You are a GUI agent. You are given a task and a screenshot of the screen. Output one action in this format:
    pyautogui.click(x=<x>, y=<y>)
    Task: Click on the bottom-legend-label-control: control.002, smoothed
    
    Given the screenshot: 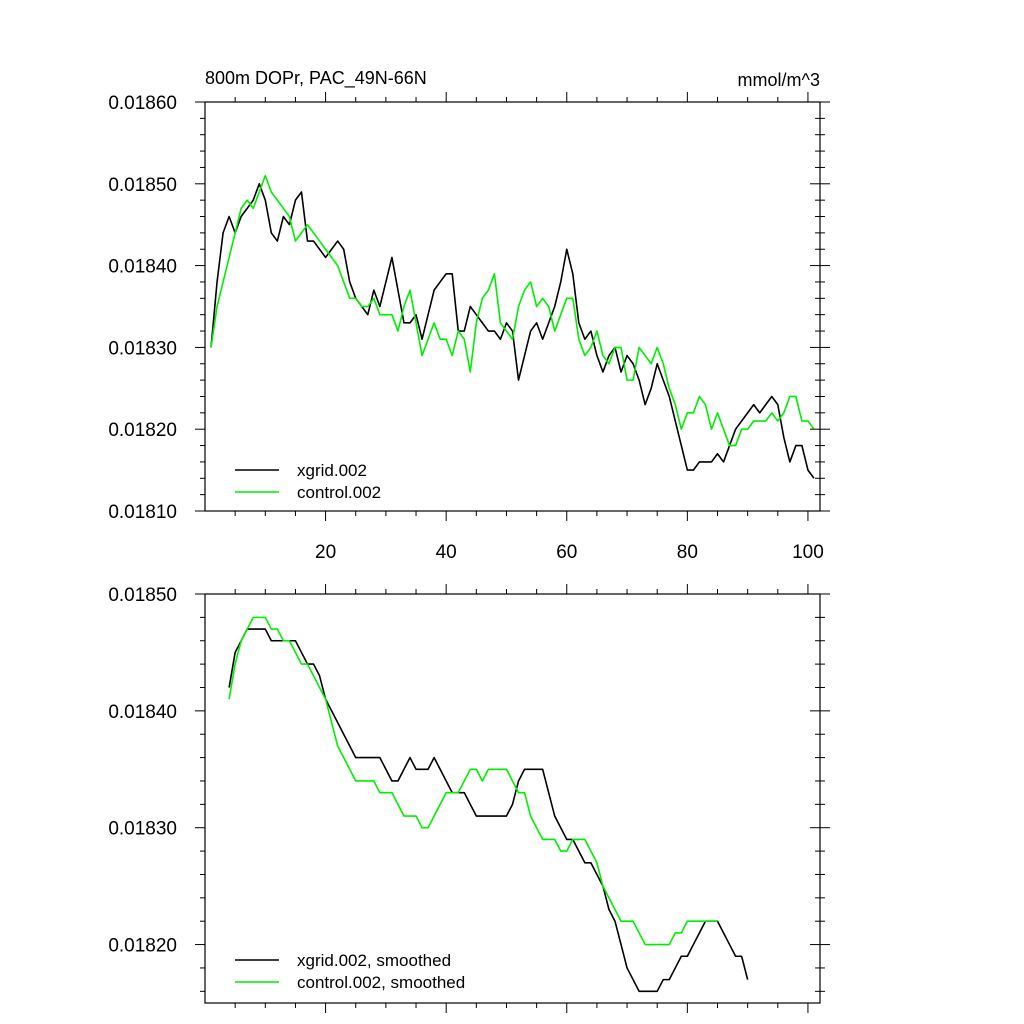 What is the action you would take?
    pyautogui.click(x=381, y=982)
    